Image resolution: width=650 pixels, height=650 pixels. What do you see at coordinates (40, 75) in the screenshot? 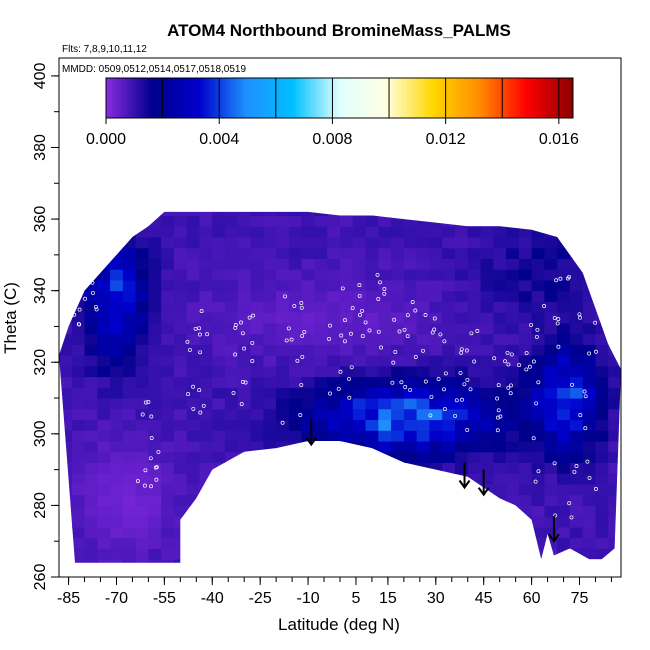
I see `y-tick-label: 400` at bounding box center [40, 75].